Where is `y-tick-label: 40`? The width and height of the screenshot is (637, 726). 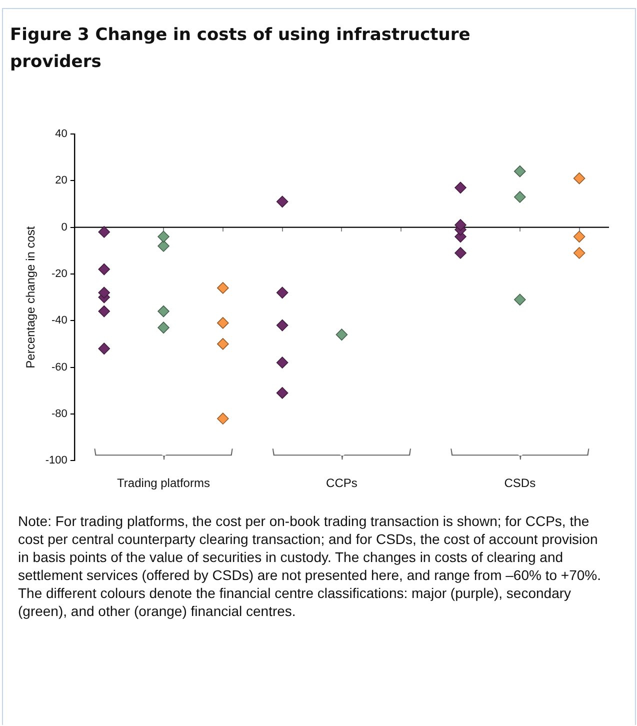
y-tick-label: 40 is located at coordinates (61, 134).